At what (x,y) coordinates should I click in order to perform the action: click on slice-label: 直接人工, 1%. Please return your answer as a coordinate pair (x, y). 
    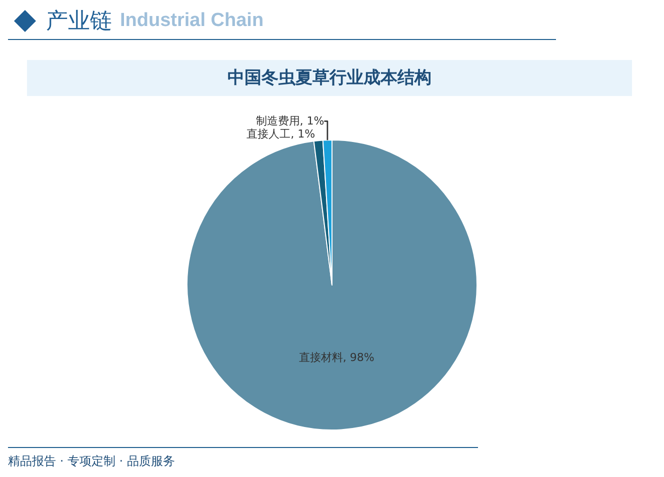
    Looking at the image, I should click on (281, 134).